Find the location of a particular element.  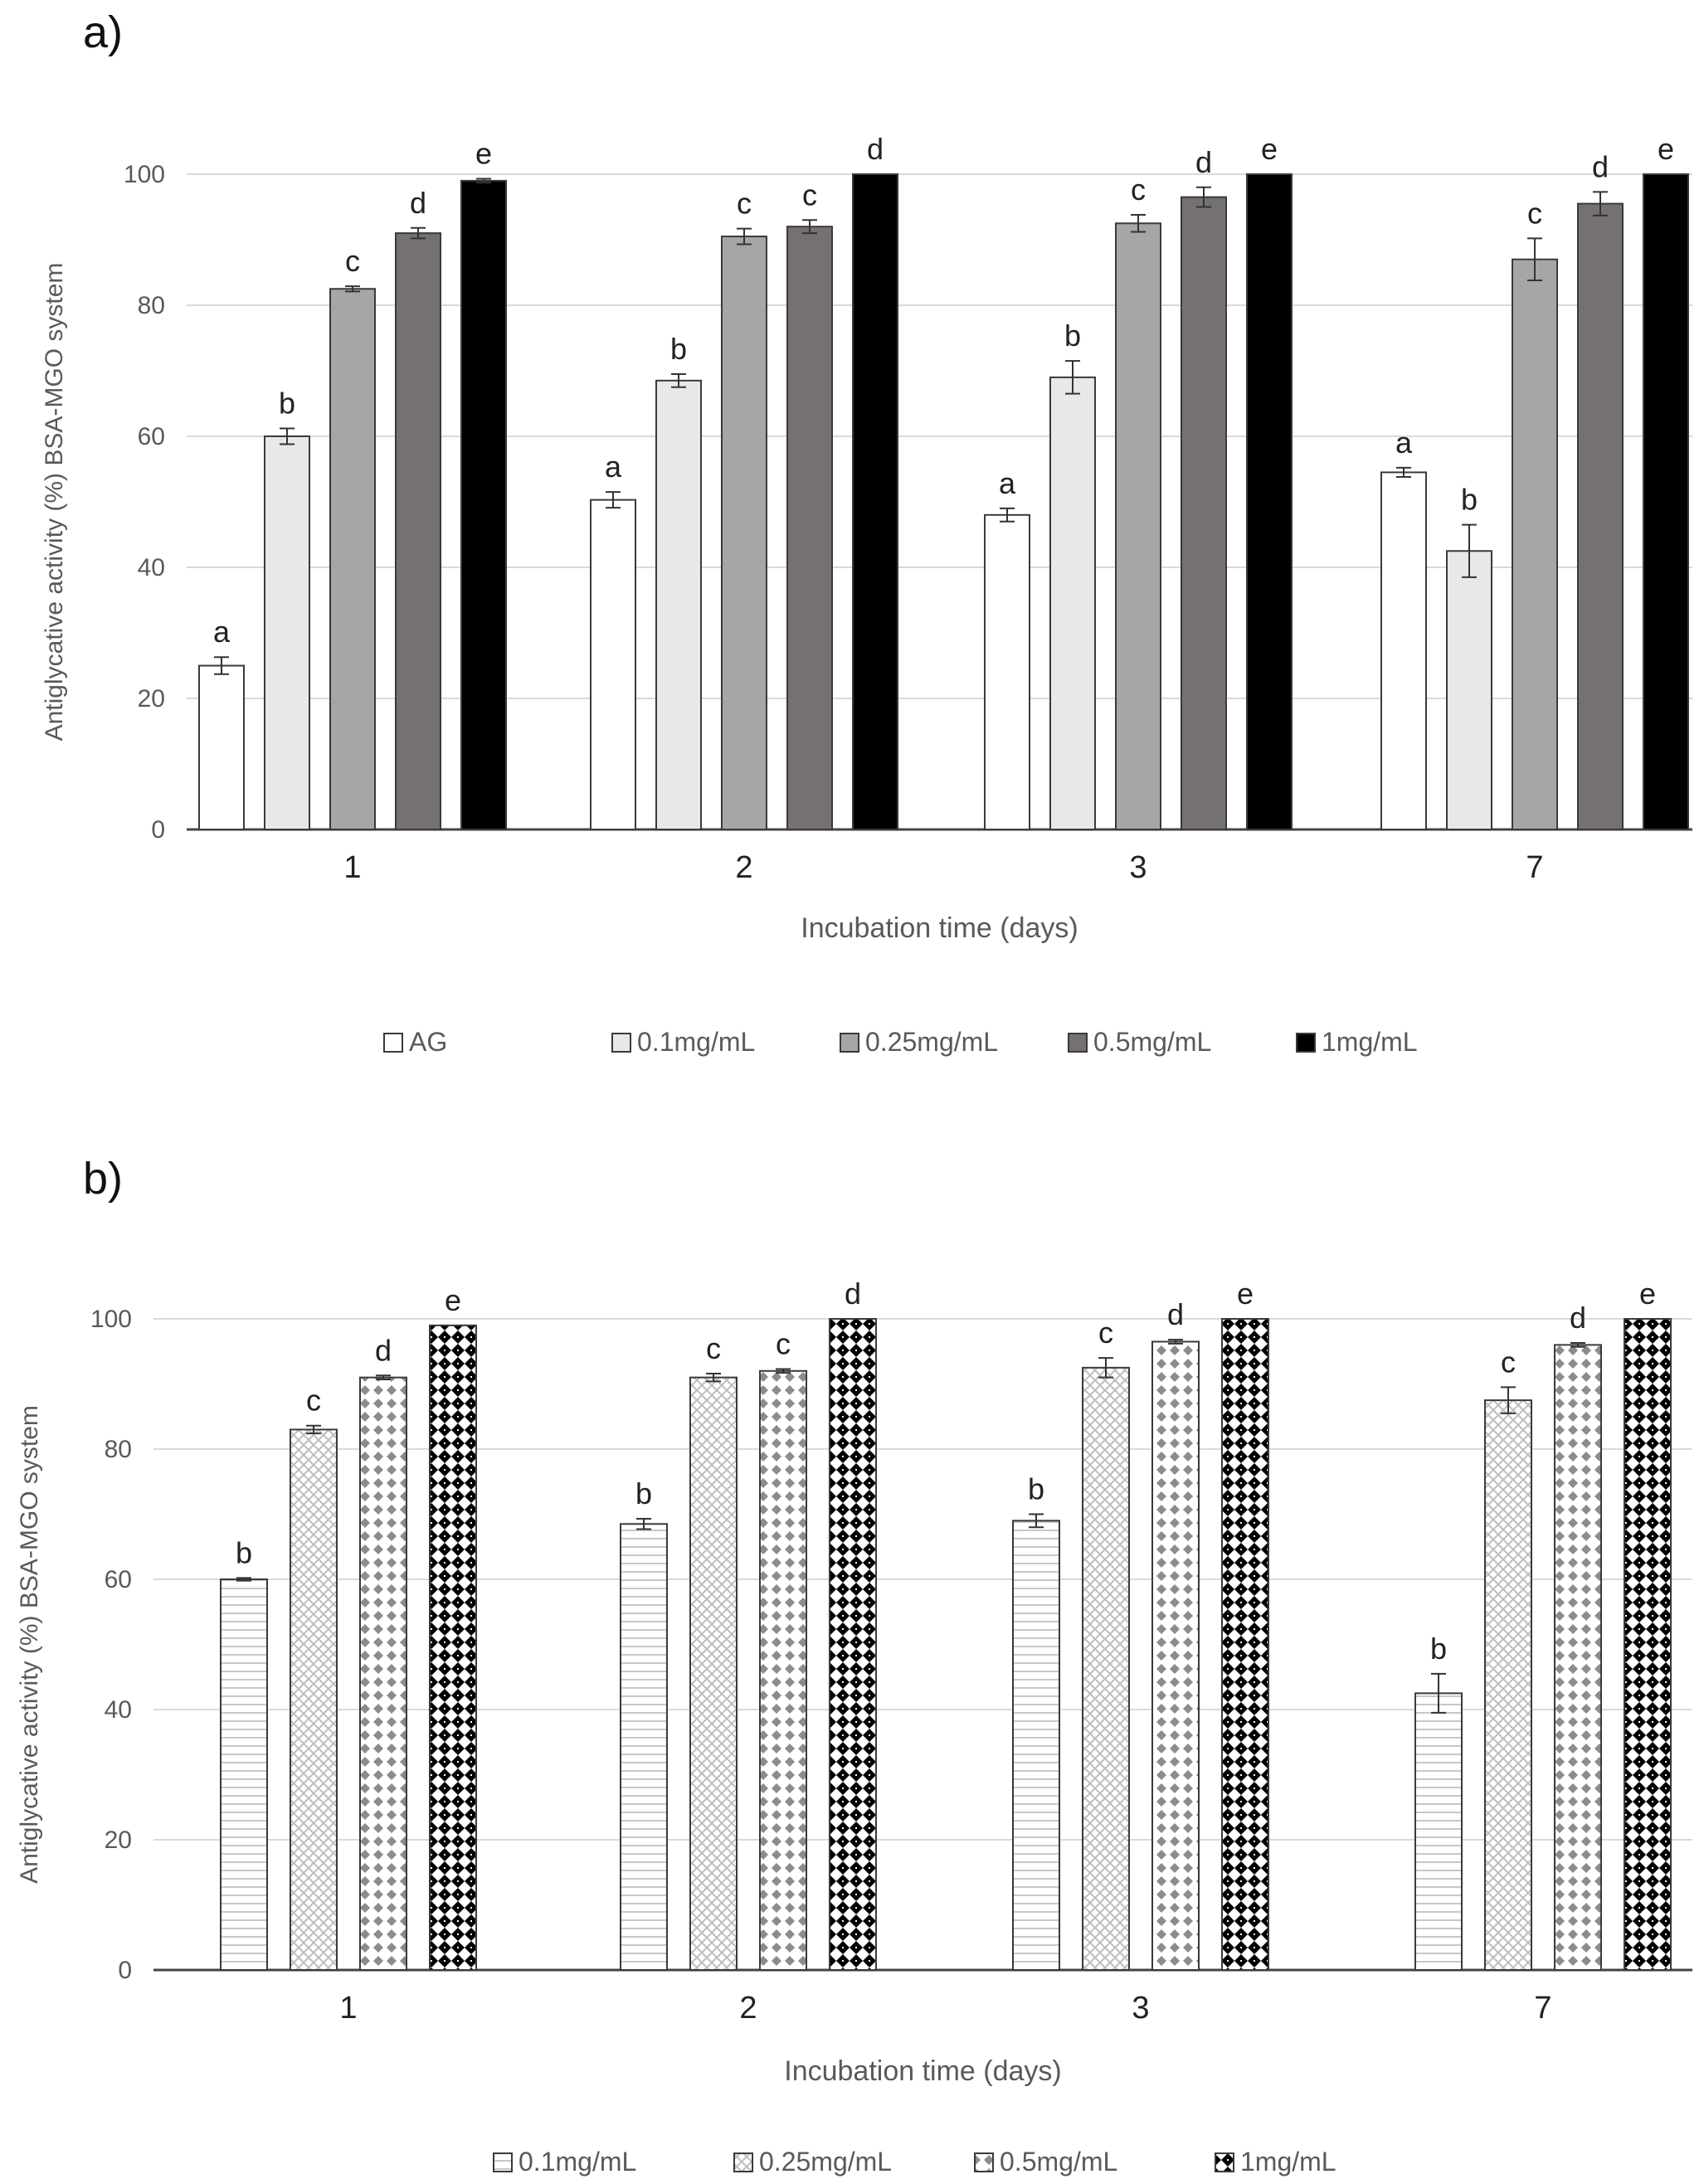

x-tick-label: 1 is located at coordinates (352, 867).